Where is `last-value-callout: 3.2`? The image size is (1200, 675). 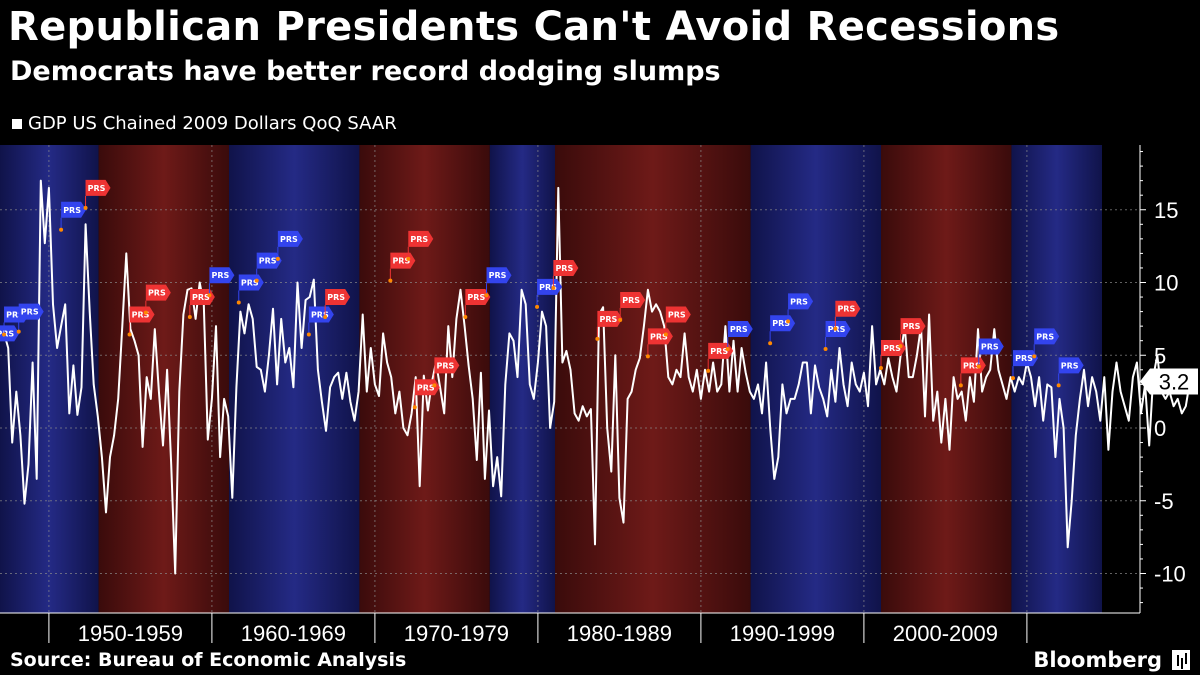
last-value-callout: 3.2 is located at coordinates (1169, 381).